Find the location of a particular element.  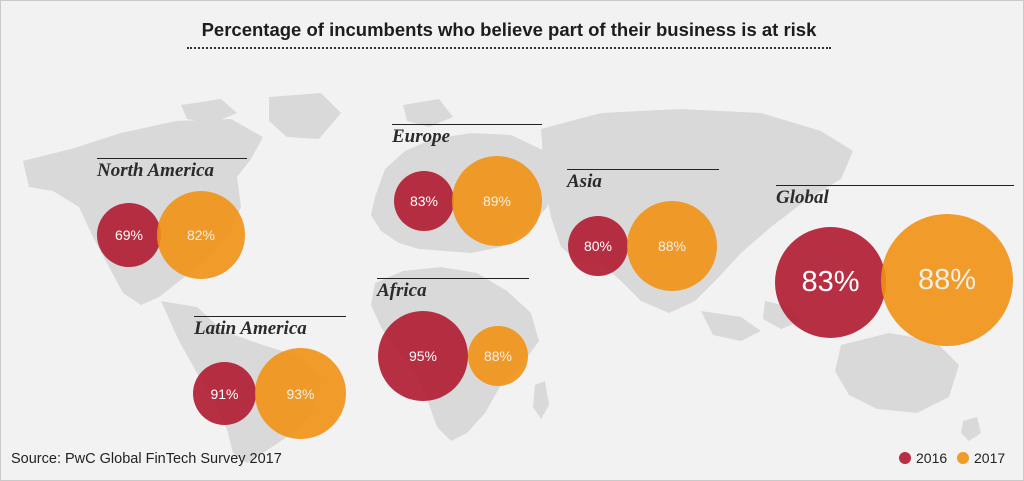

europe-label: Europe is located at coordinates (421, 136).